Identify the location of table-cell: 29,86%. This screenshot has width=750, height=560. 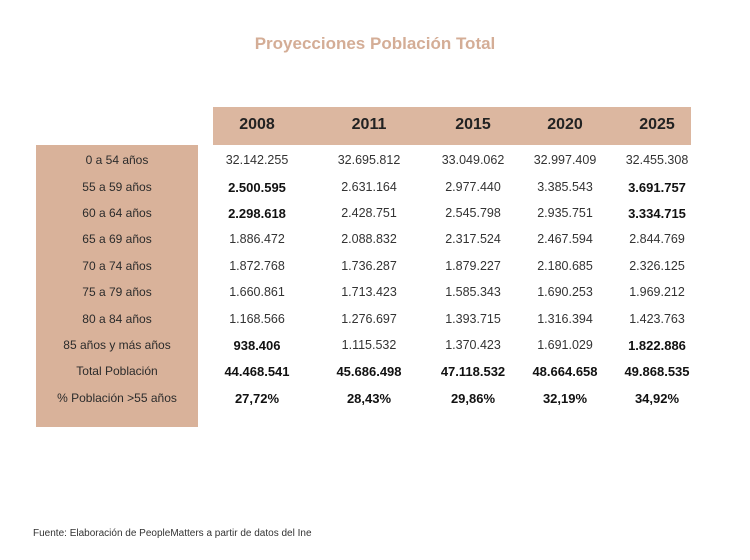
(473, 398).